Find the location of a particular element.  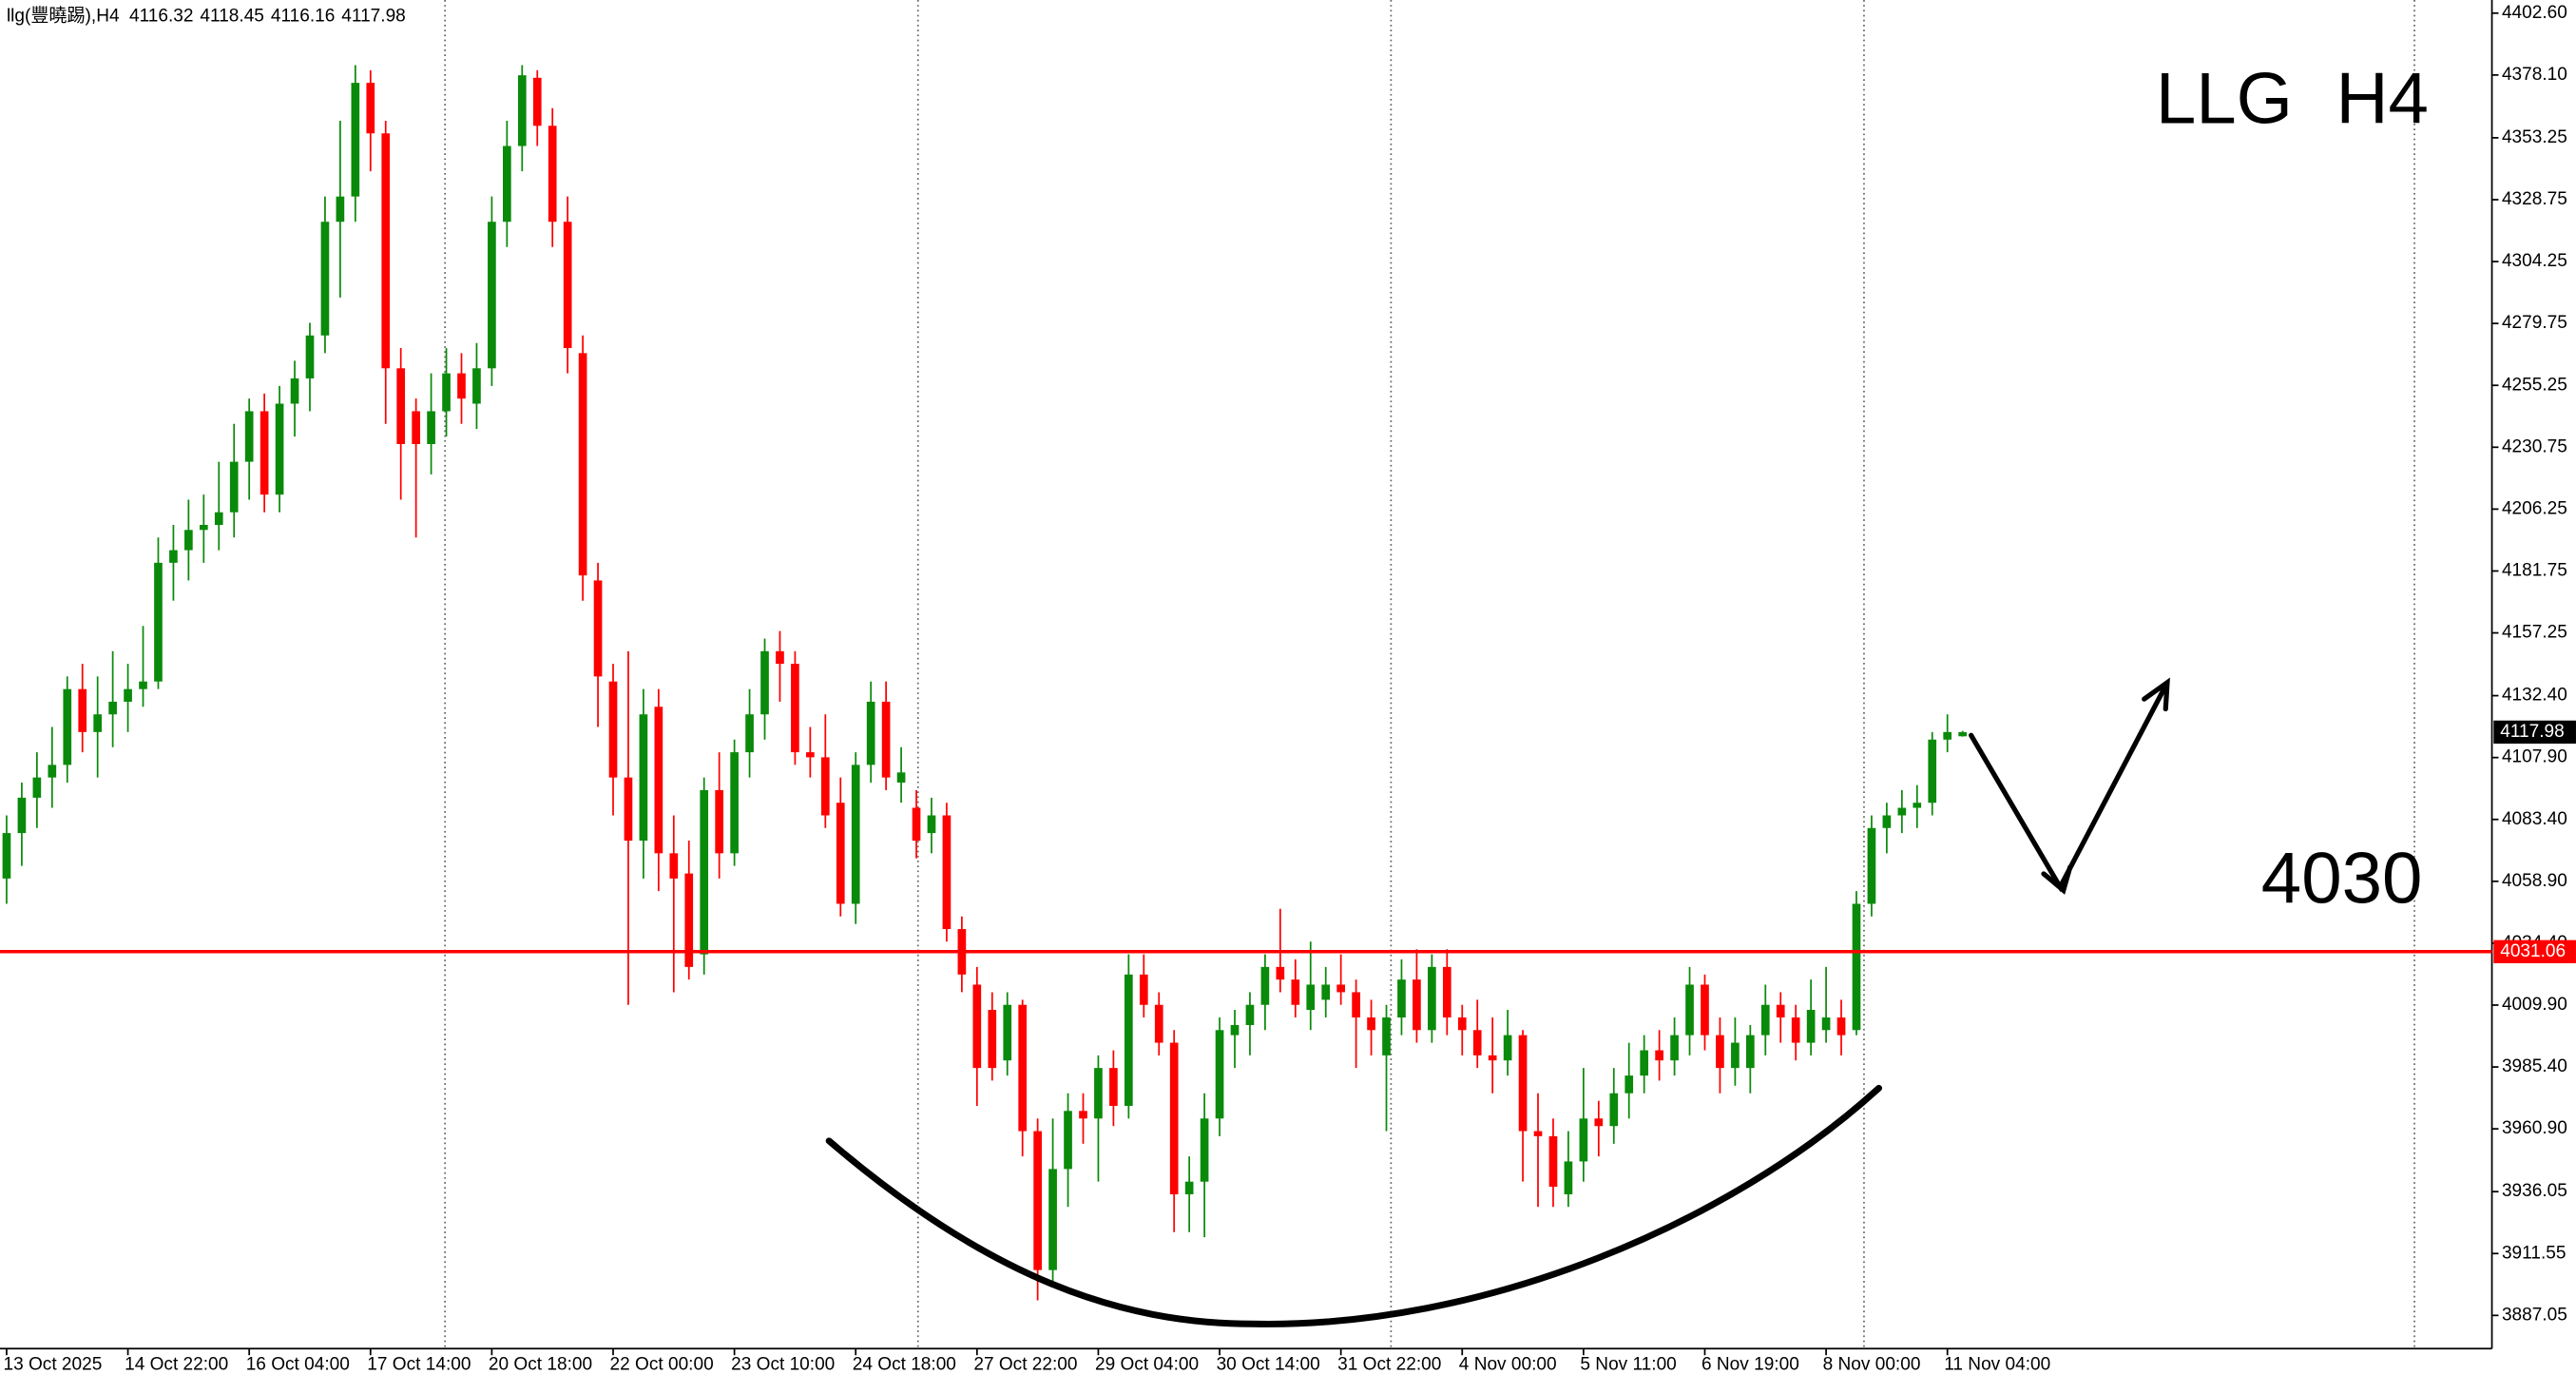

y-tick-label: 4304.25 is located at coordinates (2535, 261).